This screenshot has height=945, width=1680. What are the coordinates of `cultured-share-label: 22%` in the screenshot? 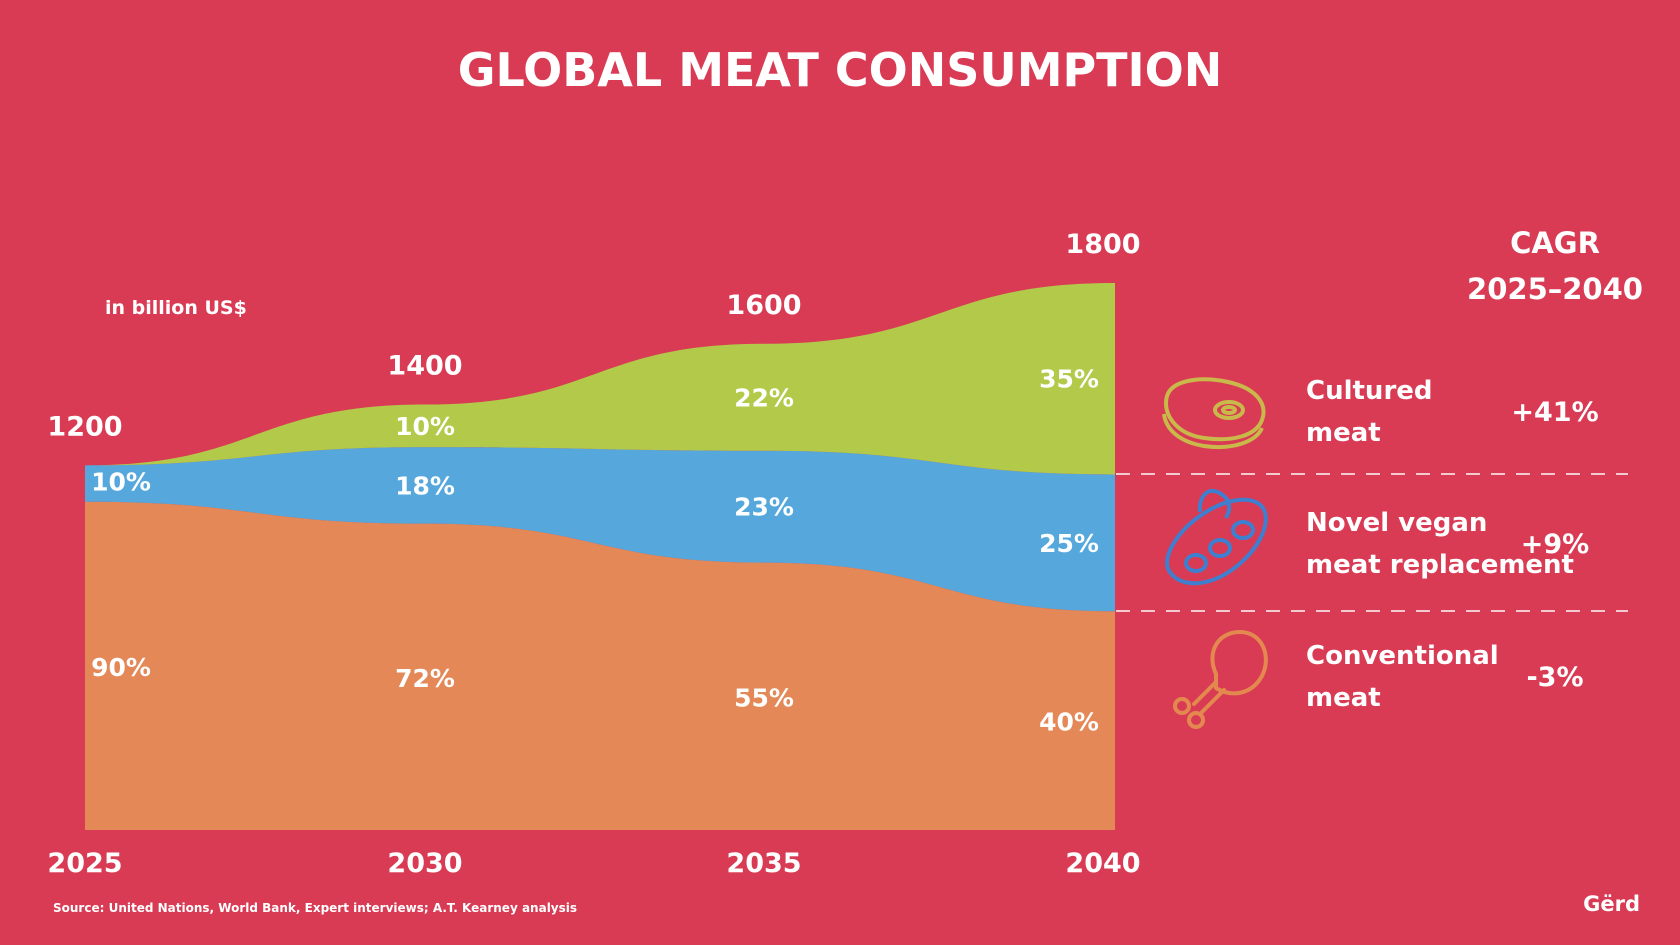 It's located at (764, 397).